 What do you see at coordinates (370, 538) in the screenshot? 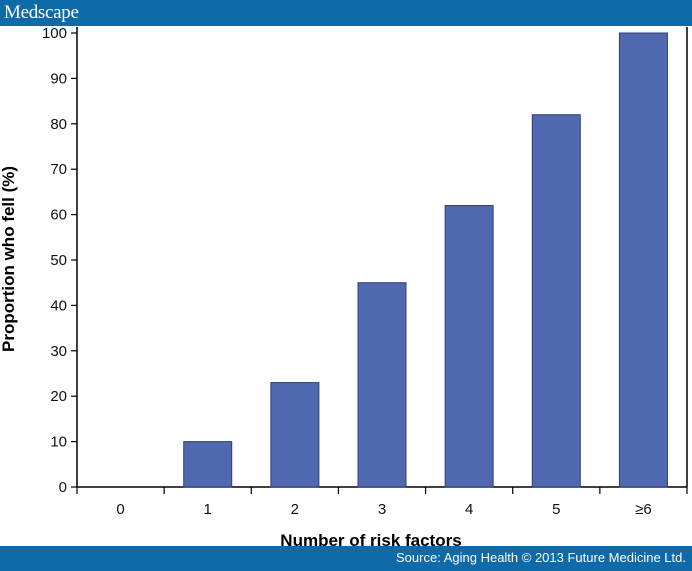
I see `x-axis-title: Number of risk factors` at bounding box center [370, 538].